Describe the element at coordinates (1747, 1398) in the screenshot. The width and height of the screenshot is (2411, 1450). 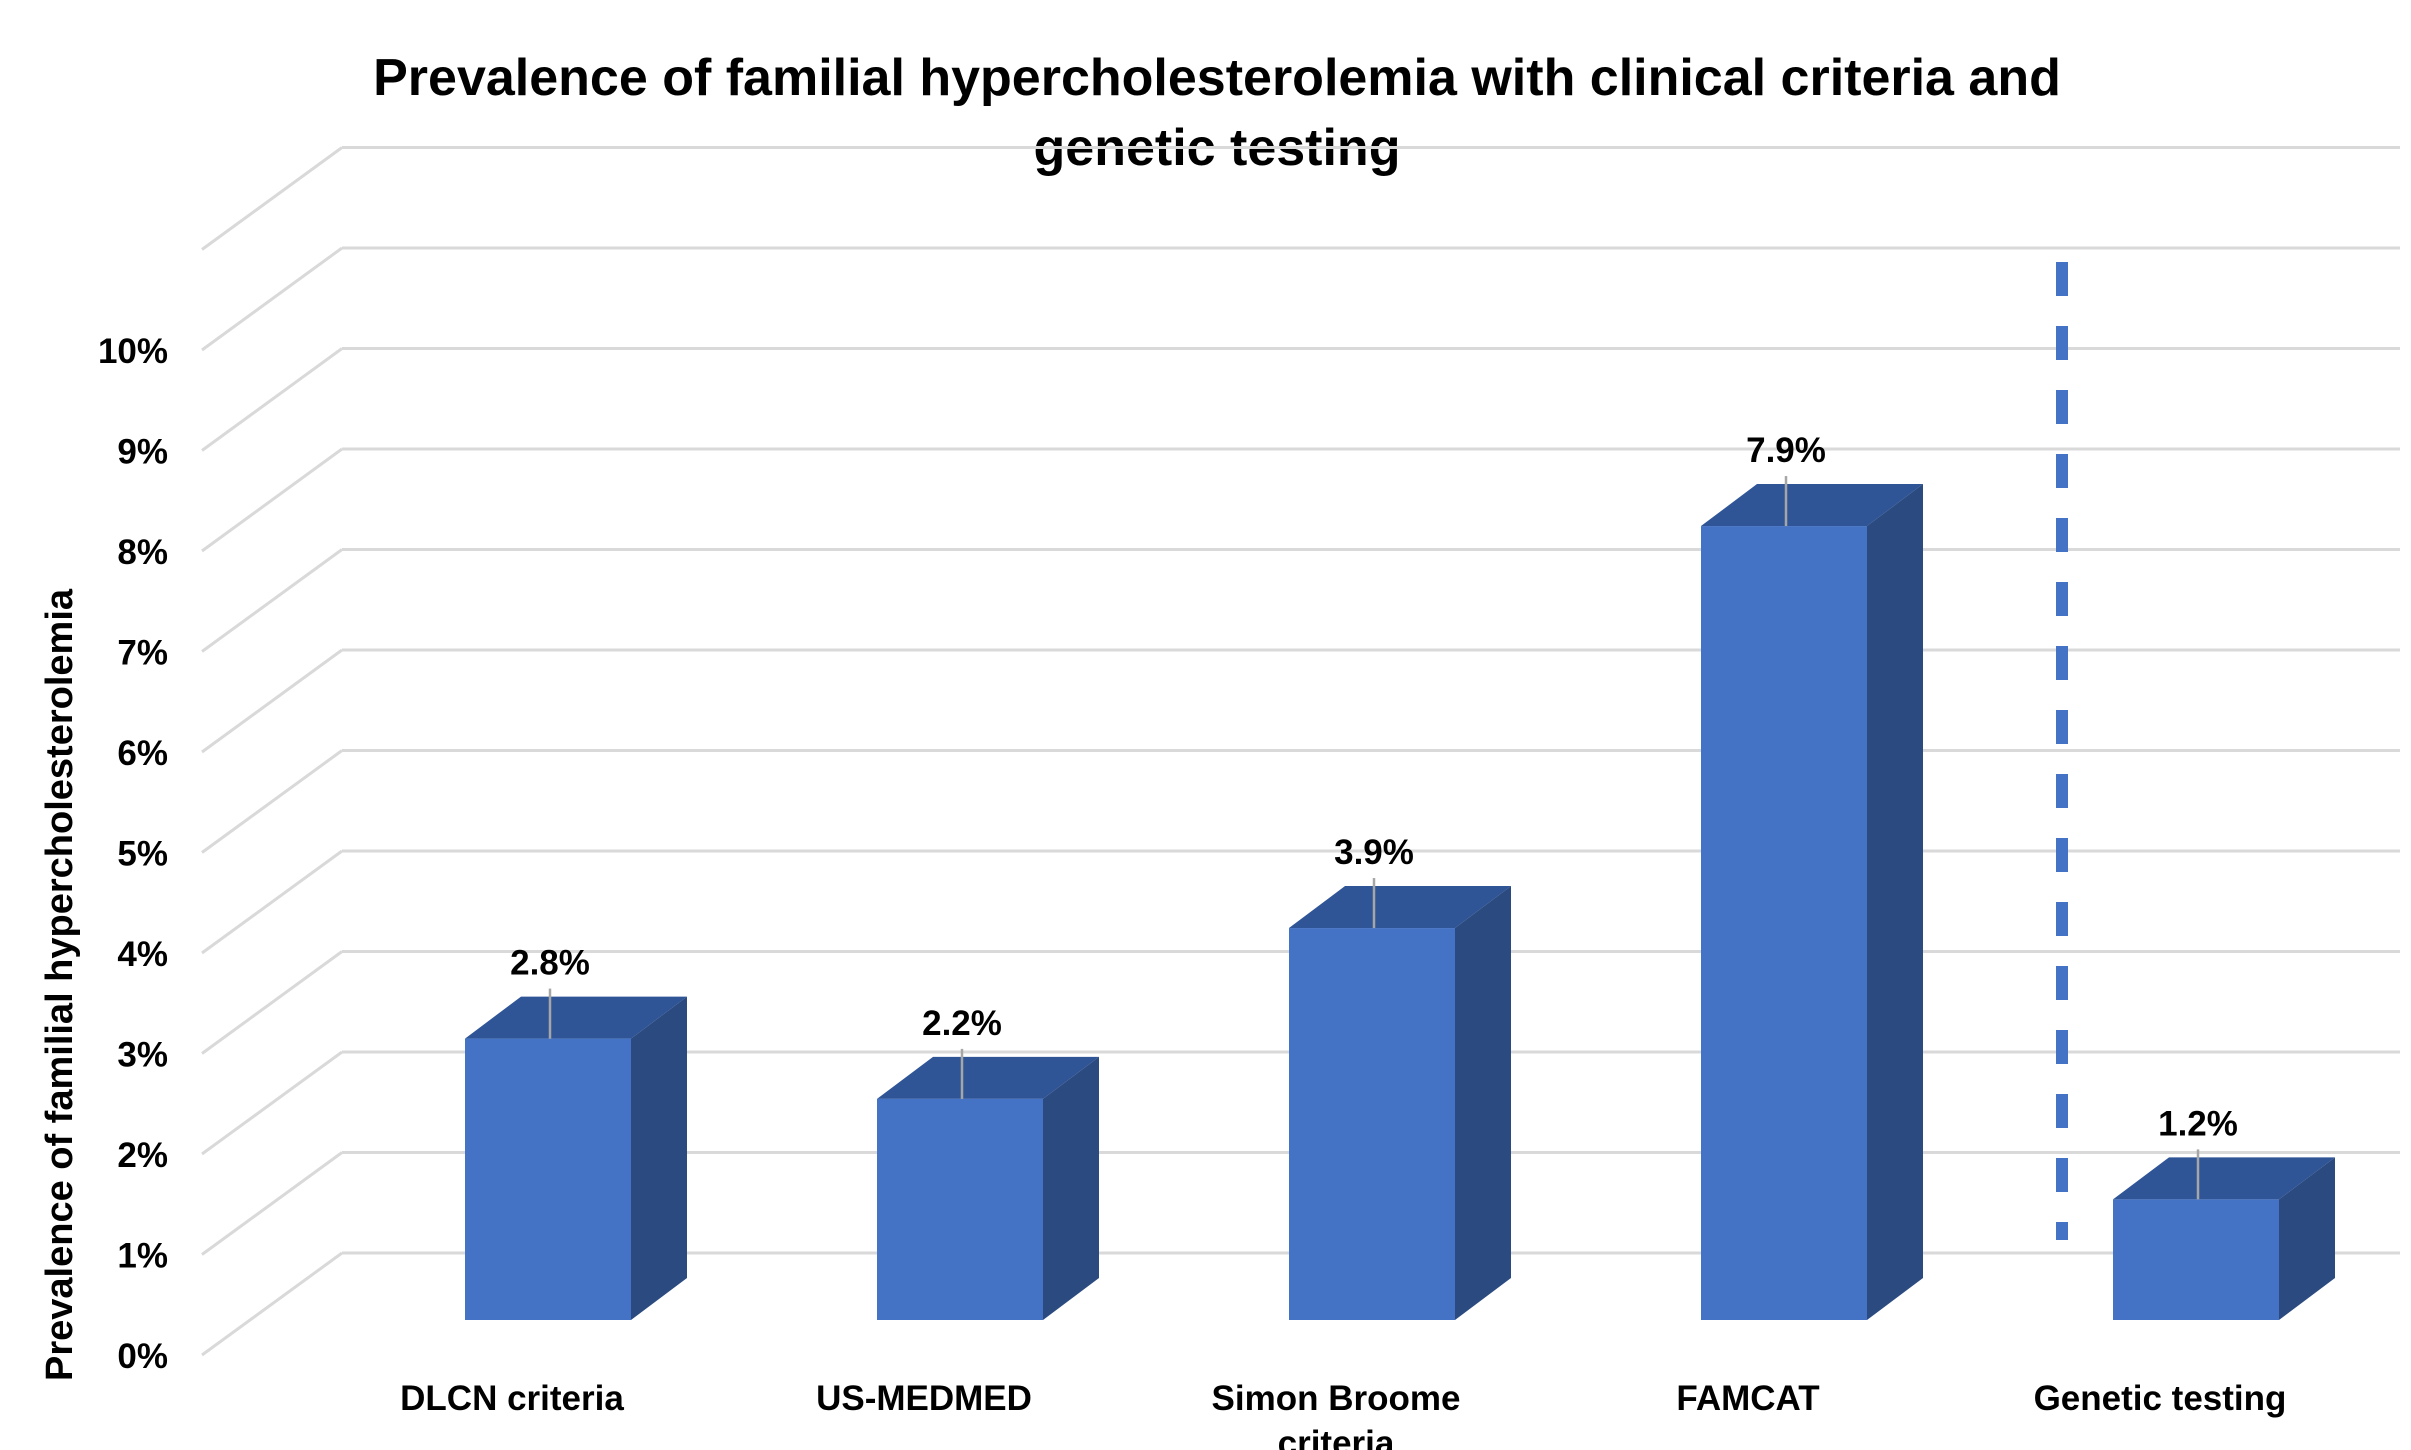
I see `x-category-label: FAMCAT` at that location.